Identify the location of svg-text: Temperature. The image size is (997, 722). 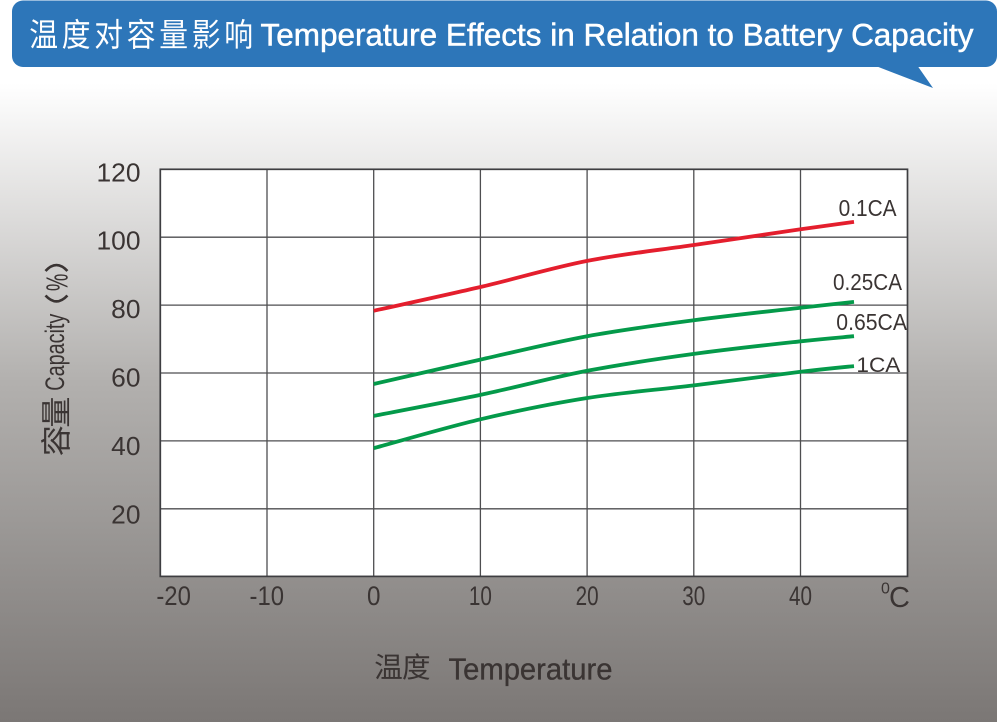
(531, 669).